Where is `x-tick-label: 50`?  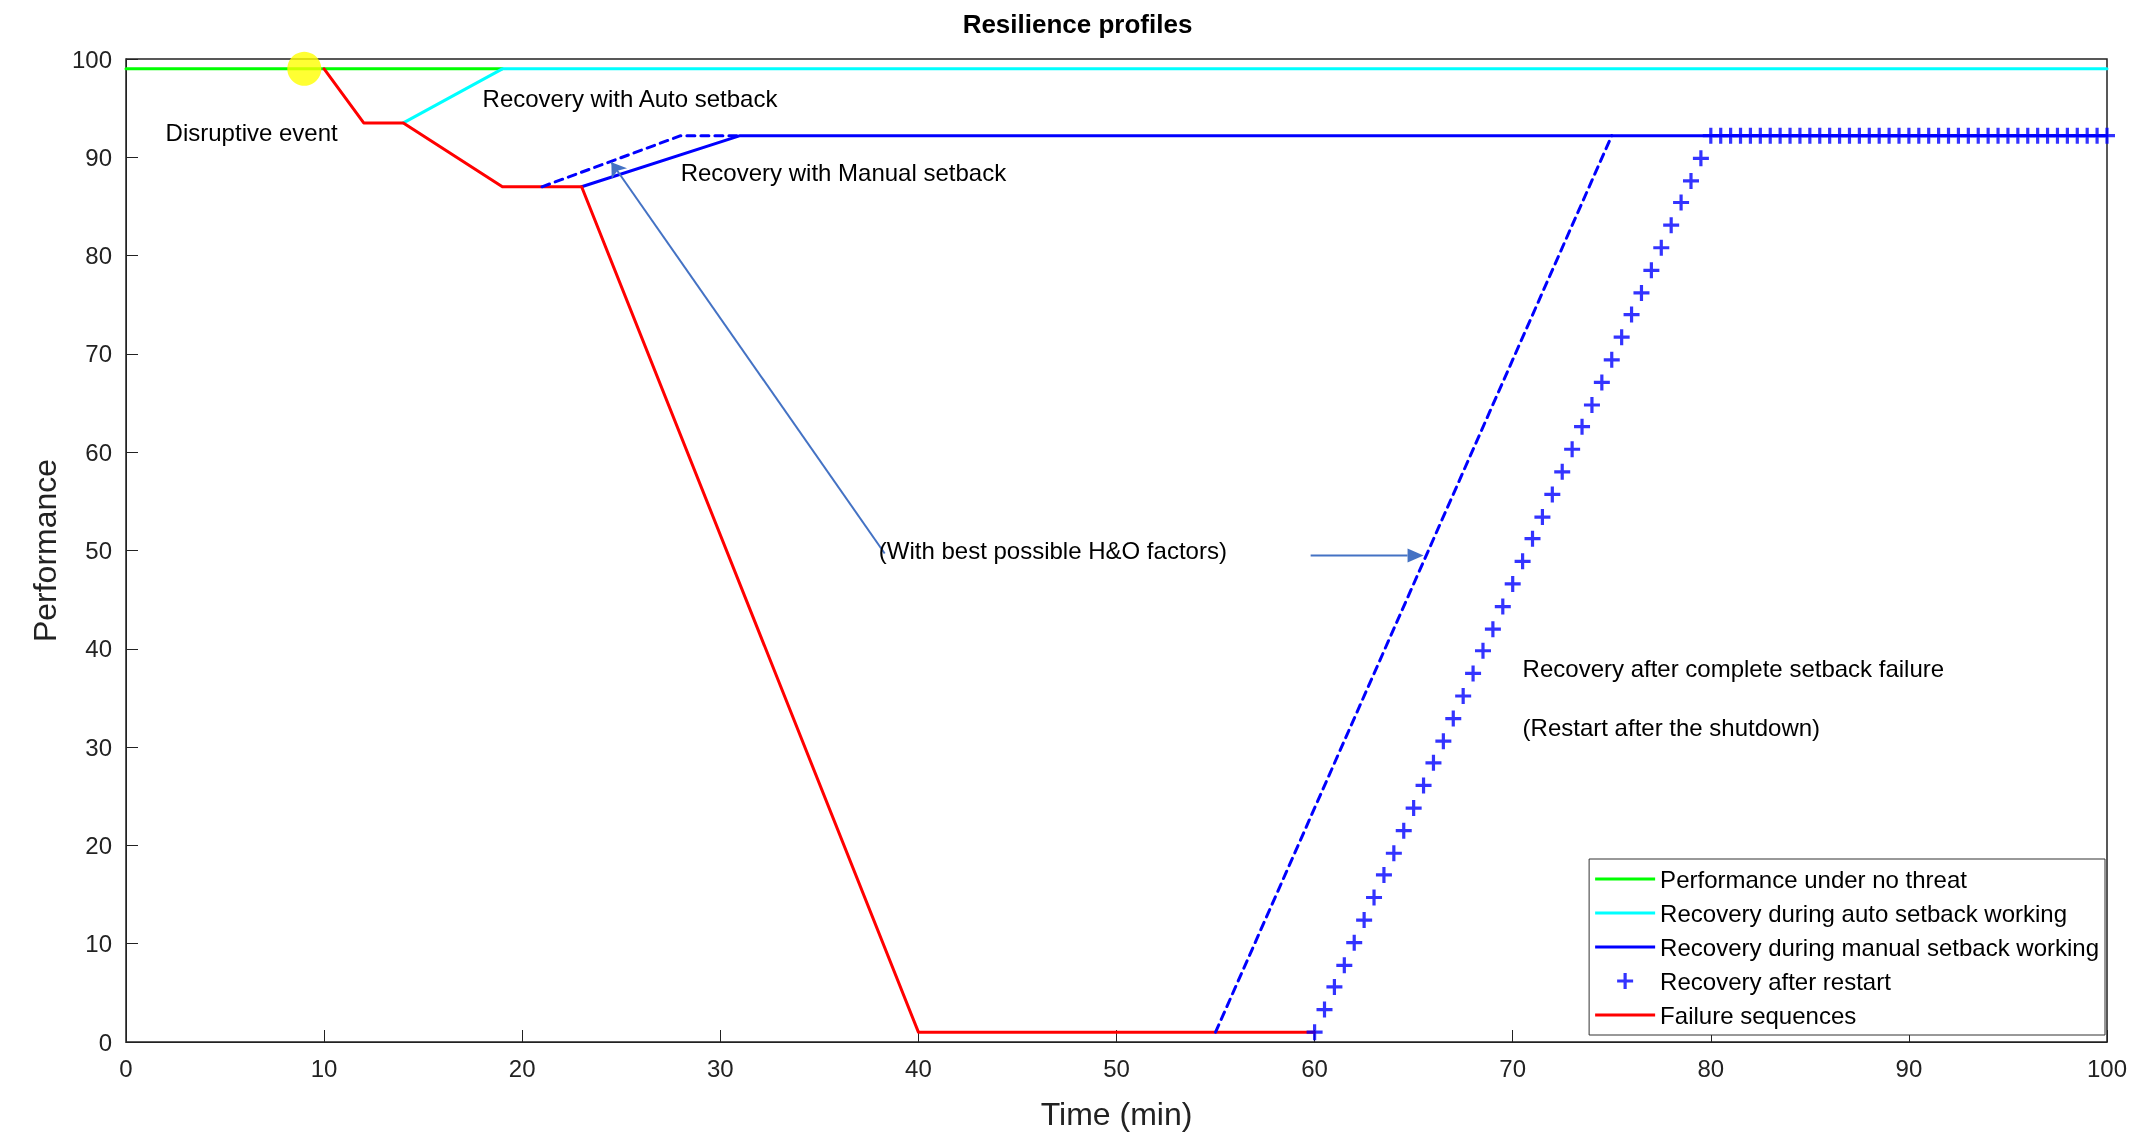
x-tick-label: 50 is located at coordinates (1116, 1068).